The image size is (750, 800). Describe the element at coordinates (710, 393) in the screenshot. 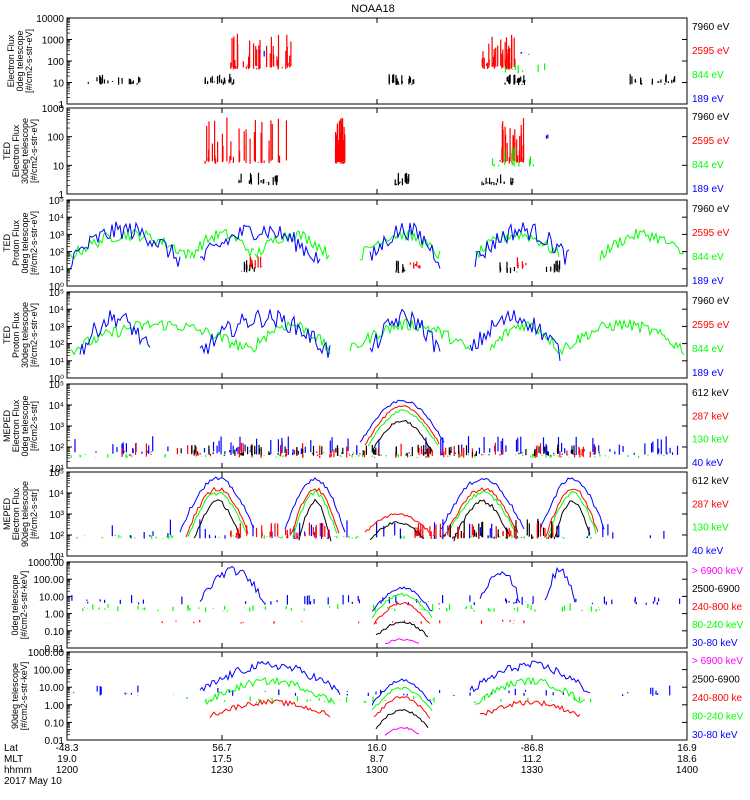

I see `legend-item: 612 keV` at that location.